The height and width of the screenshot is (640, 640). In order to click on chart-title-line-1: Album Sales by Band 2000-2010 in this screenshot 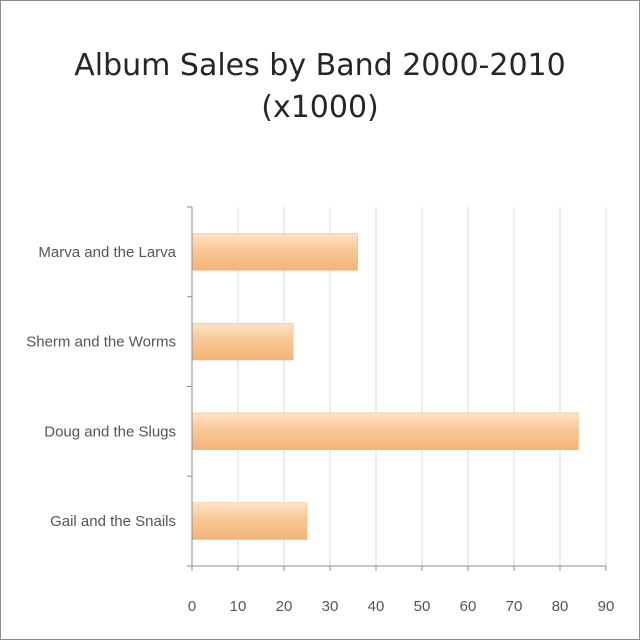, I will do `click(320, 65)`.